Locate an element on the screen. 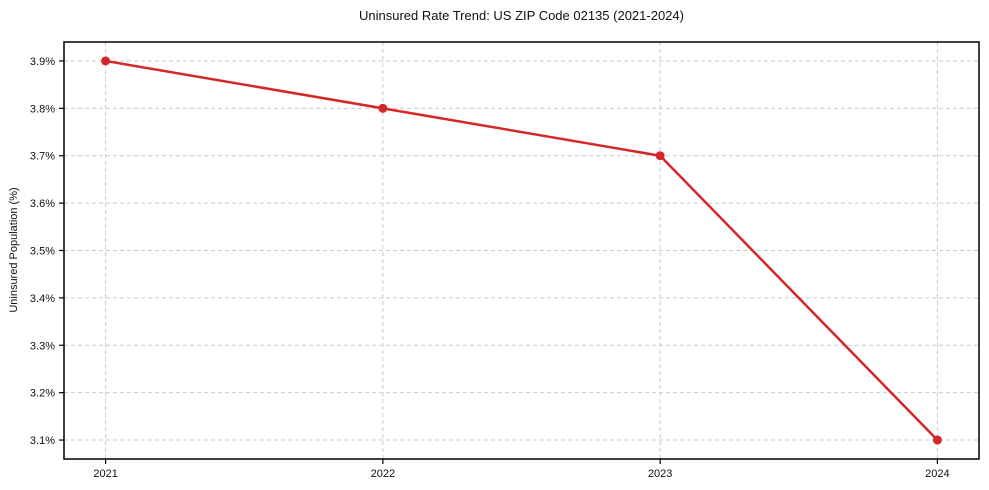  y-tick-label: 3.6% is located at coordinates (42, 204).